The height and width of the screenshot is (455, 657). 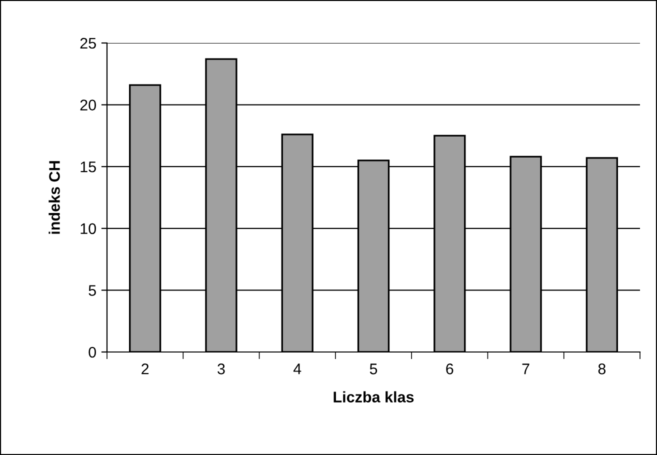 I want to click on y-tick-label: 15, so click(x=88, y=167).